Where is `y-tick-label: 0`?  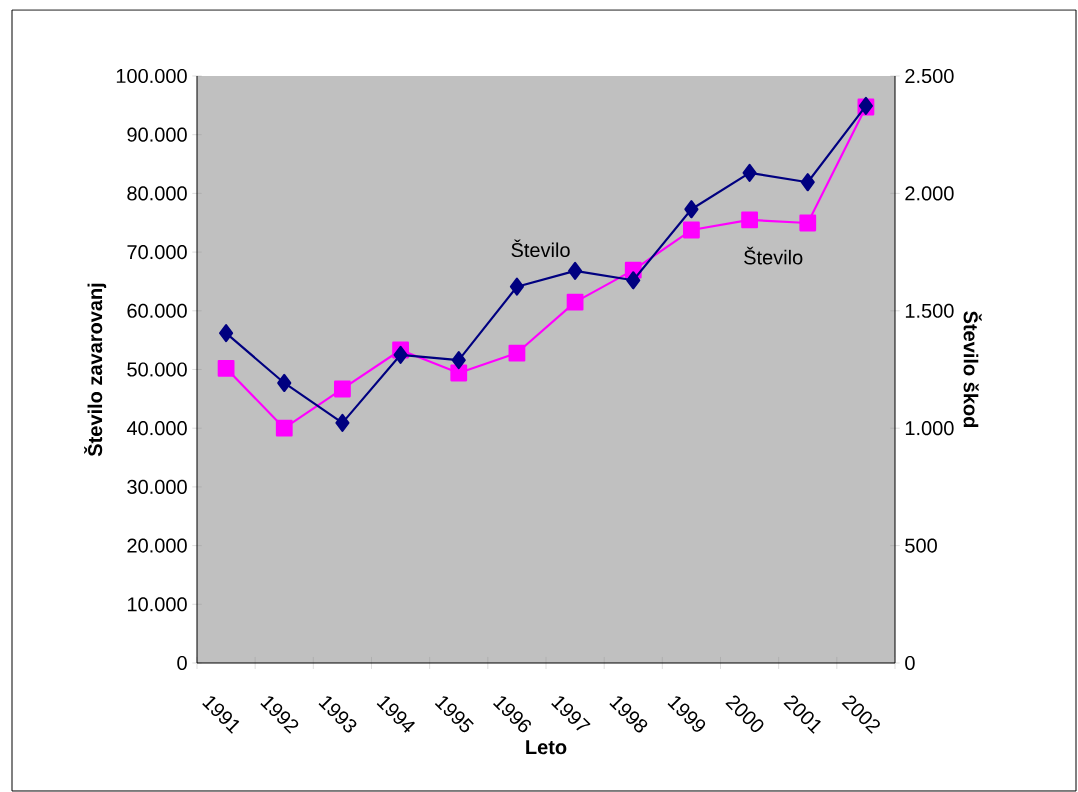 y-tick-label: 0 is located at coordinates (182, 663).